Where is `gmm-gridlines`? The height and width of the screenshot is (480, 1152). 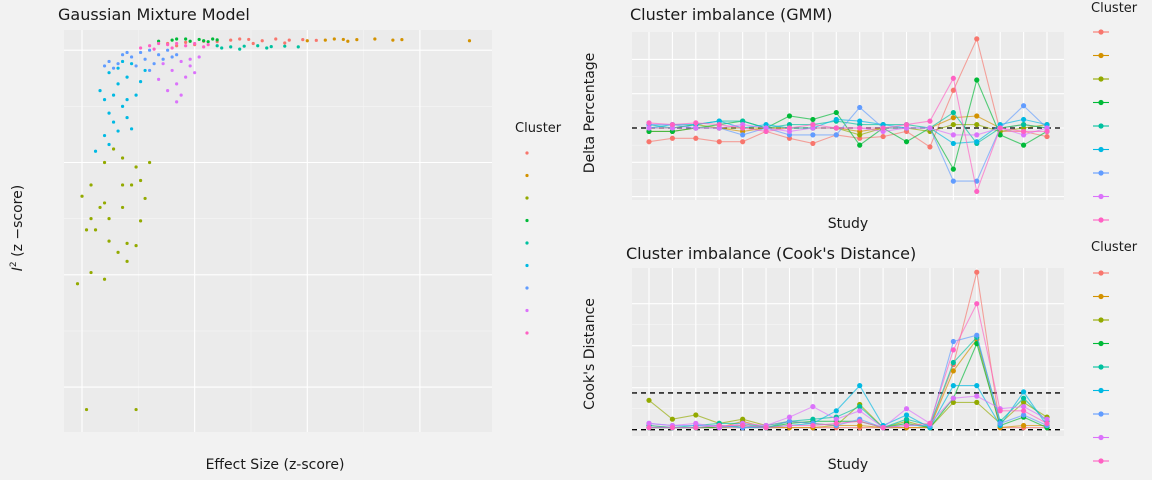 gmm-gridlines is located at coordinates (848, 116).